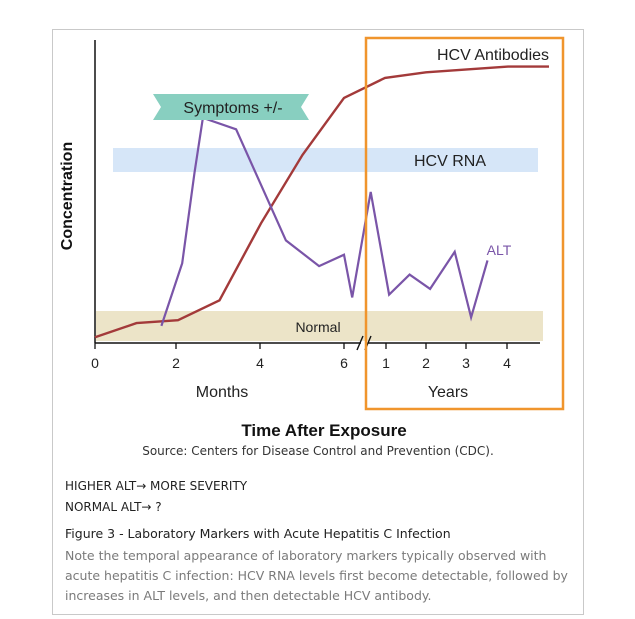  Describe the element at coordinates (113, 507) in the screenshot. I see `key-line-2: NORMAL ALT→ ?` at that location.